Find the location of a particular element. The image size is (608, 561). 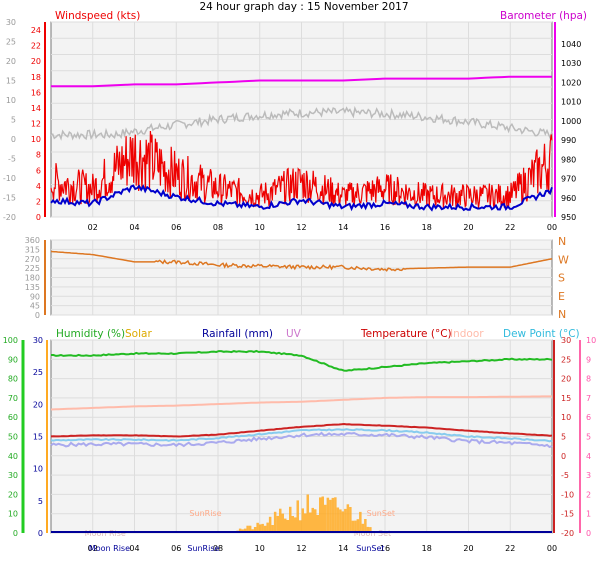

direction-tick-label: 270 is located at coordinates (32, 259).